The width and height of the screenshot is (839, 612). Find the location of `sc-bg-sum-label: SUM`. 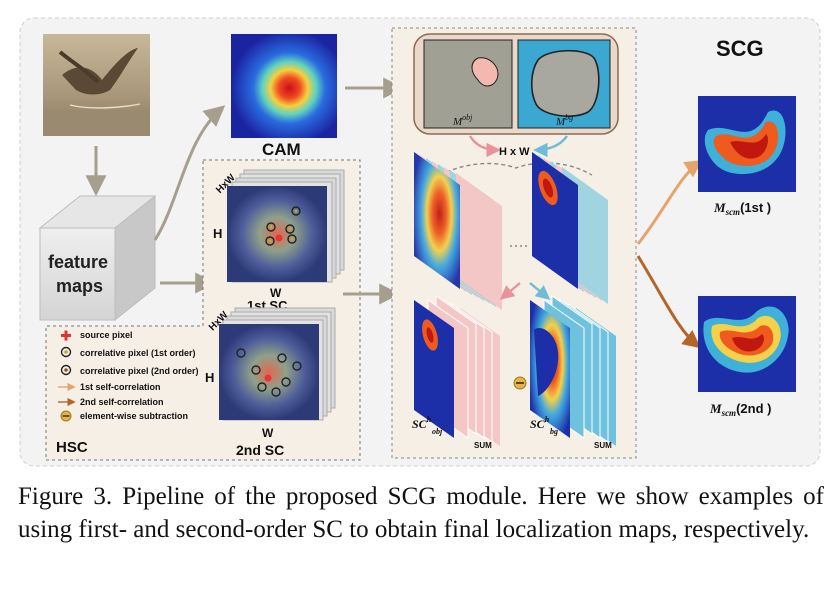

sc-bg-sum-label: SUM is located at coordinates (603, 445).